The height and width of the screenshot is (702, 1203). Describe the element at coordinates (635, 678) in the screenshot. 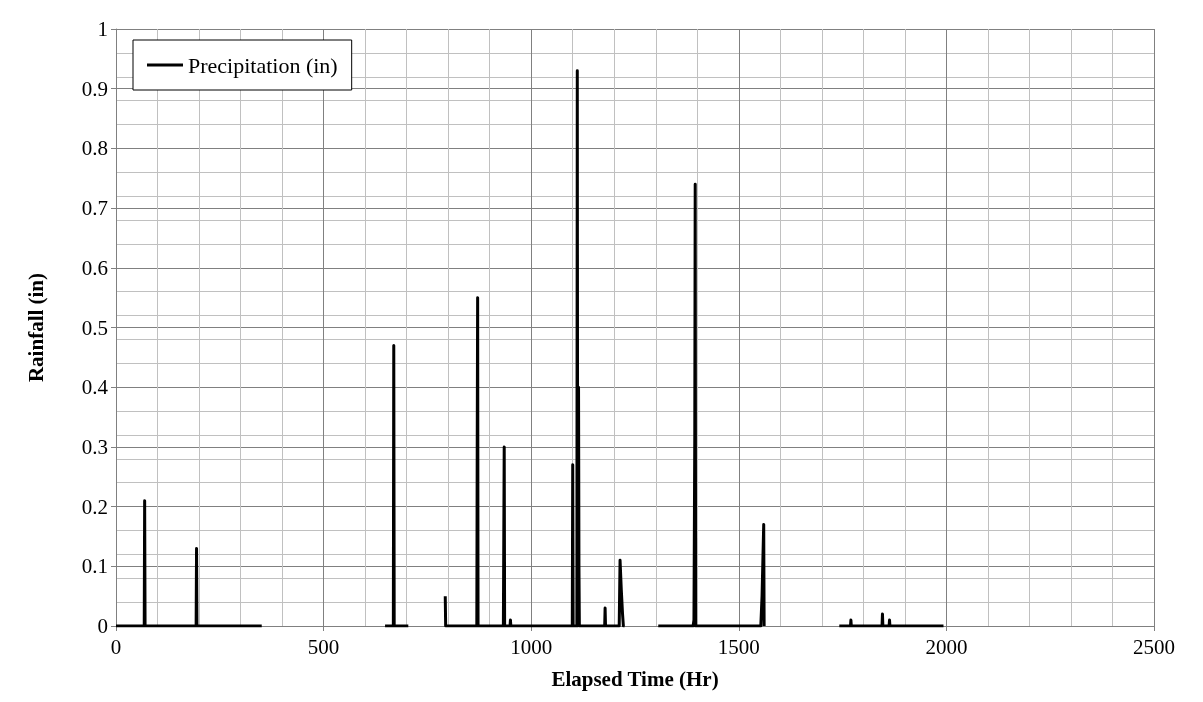

I see `x-axis-title: Elapsed Time (Hr)` at that location.